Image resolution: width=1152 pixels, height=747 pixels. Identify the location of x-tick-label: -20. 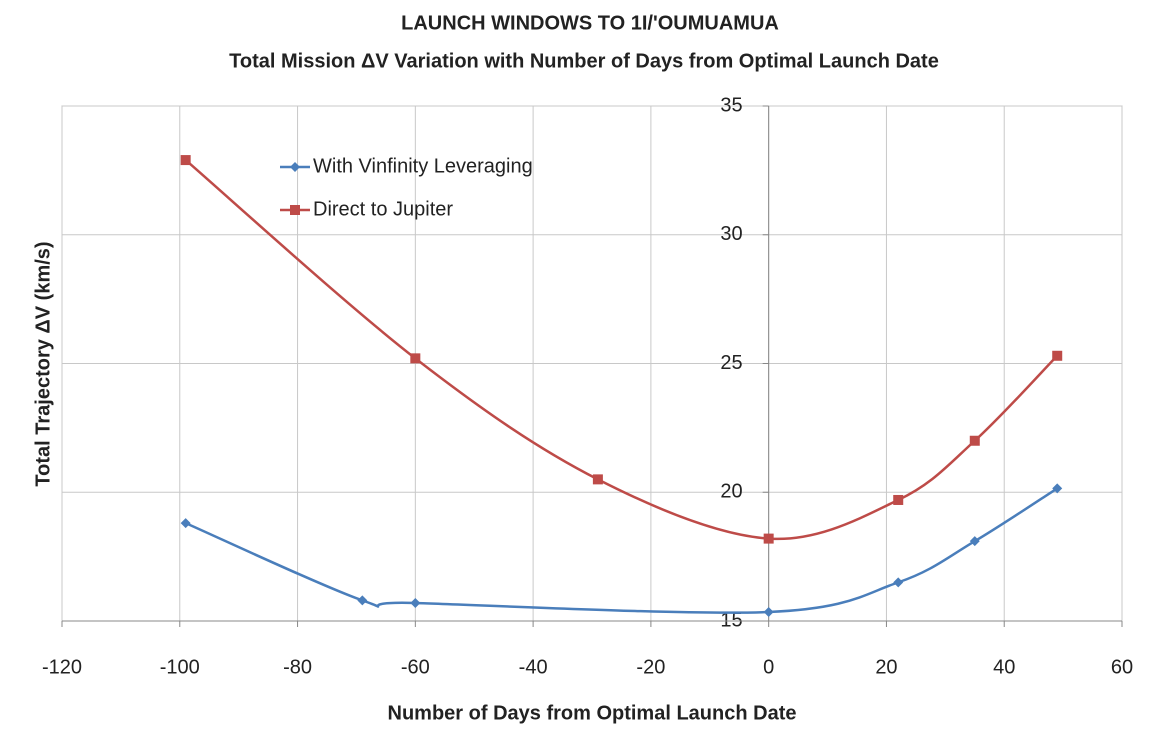
(650, 667).